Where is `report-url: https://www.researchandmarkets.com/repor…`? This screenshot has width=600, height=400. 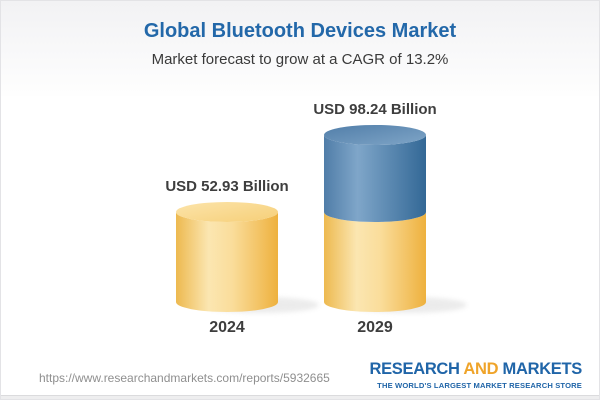 report-url: https://www.researchandmarkets.com/repor… is located at coordinates (184, 378).